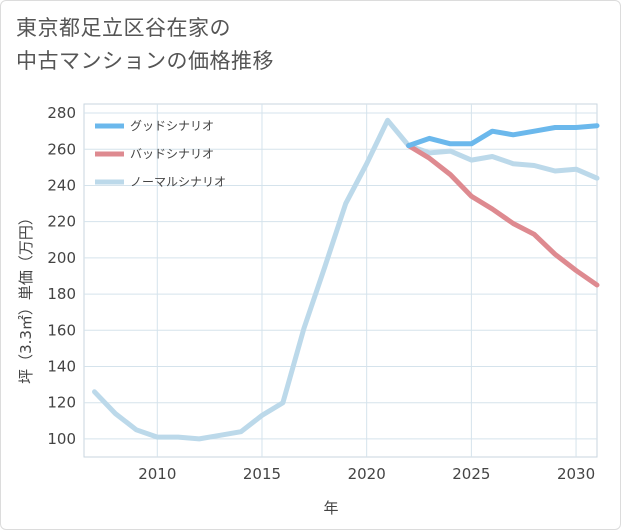 The width and height of the screenshot is (621, 530). Describe the element at coordinates (172, 126) in the screenshot. I see `legend-label: グッドシナリオ` at that location.